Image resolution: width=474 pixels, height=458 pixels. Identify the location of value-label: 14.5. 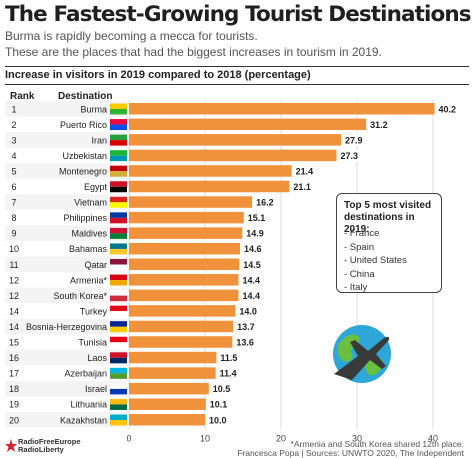
(252, 265).